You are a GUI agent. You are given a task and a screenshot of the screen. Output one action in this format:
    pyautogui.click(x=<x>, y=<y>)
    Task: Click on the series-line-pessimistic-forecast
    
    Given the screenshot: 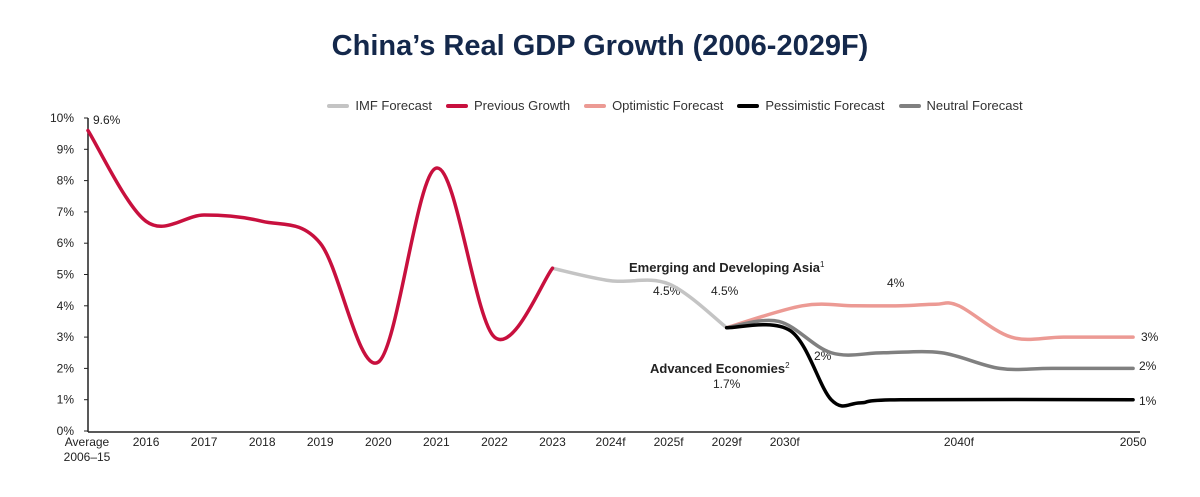 What is the action you would take?
    pyautogui.click(x=929, y=365)
    